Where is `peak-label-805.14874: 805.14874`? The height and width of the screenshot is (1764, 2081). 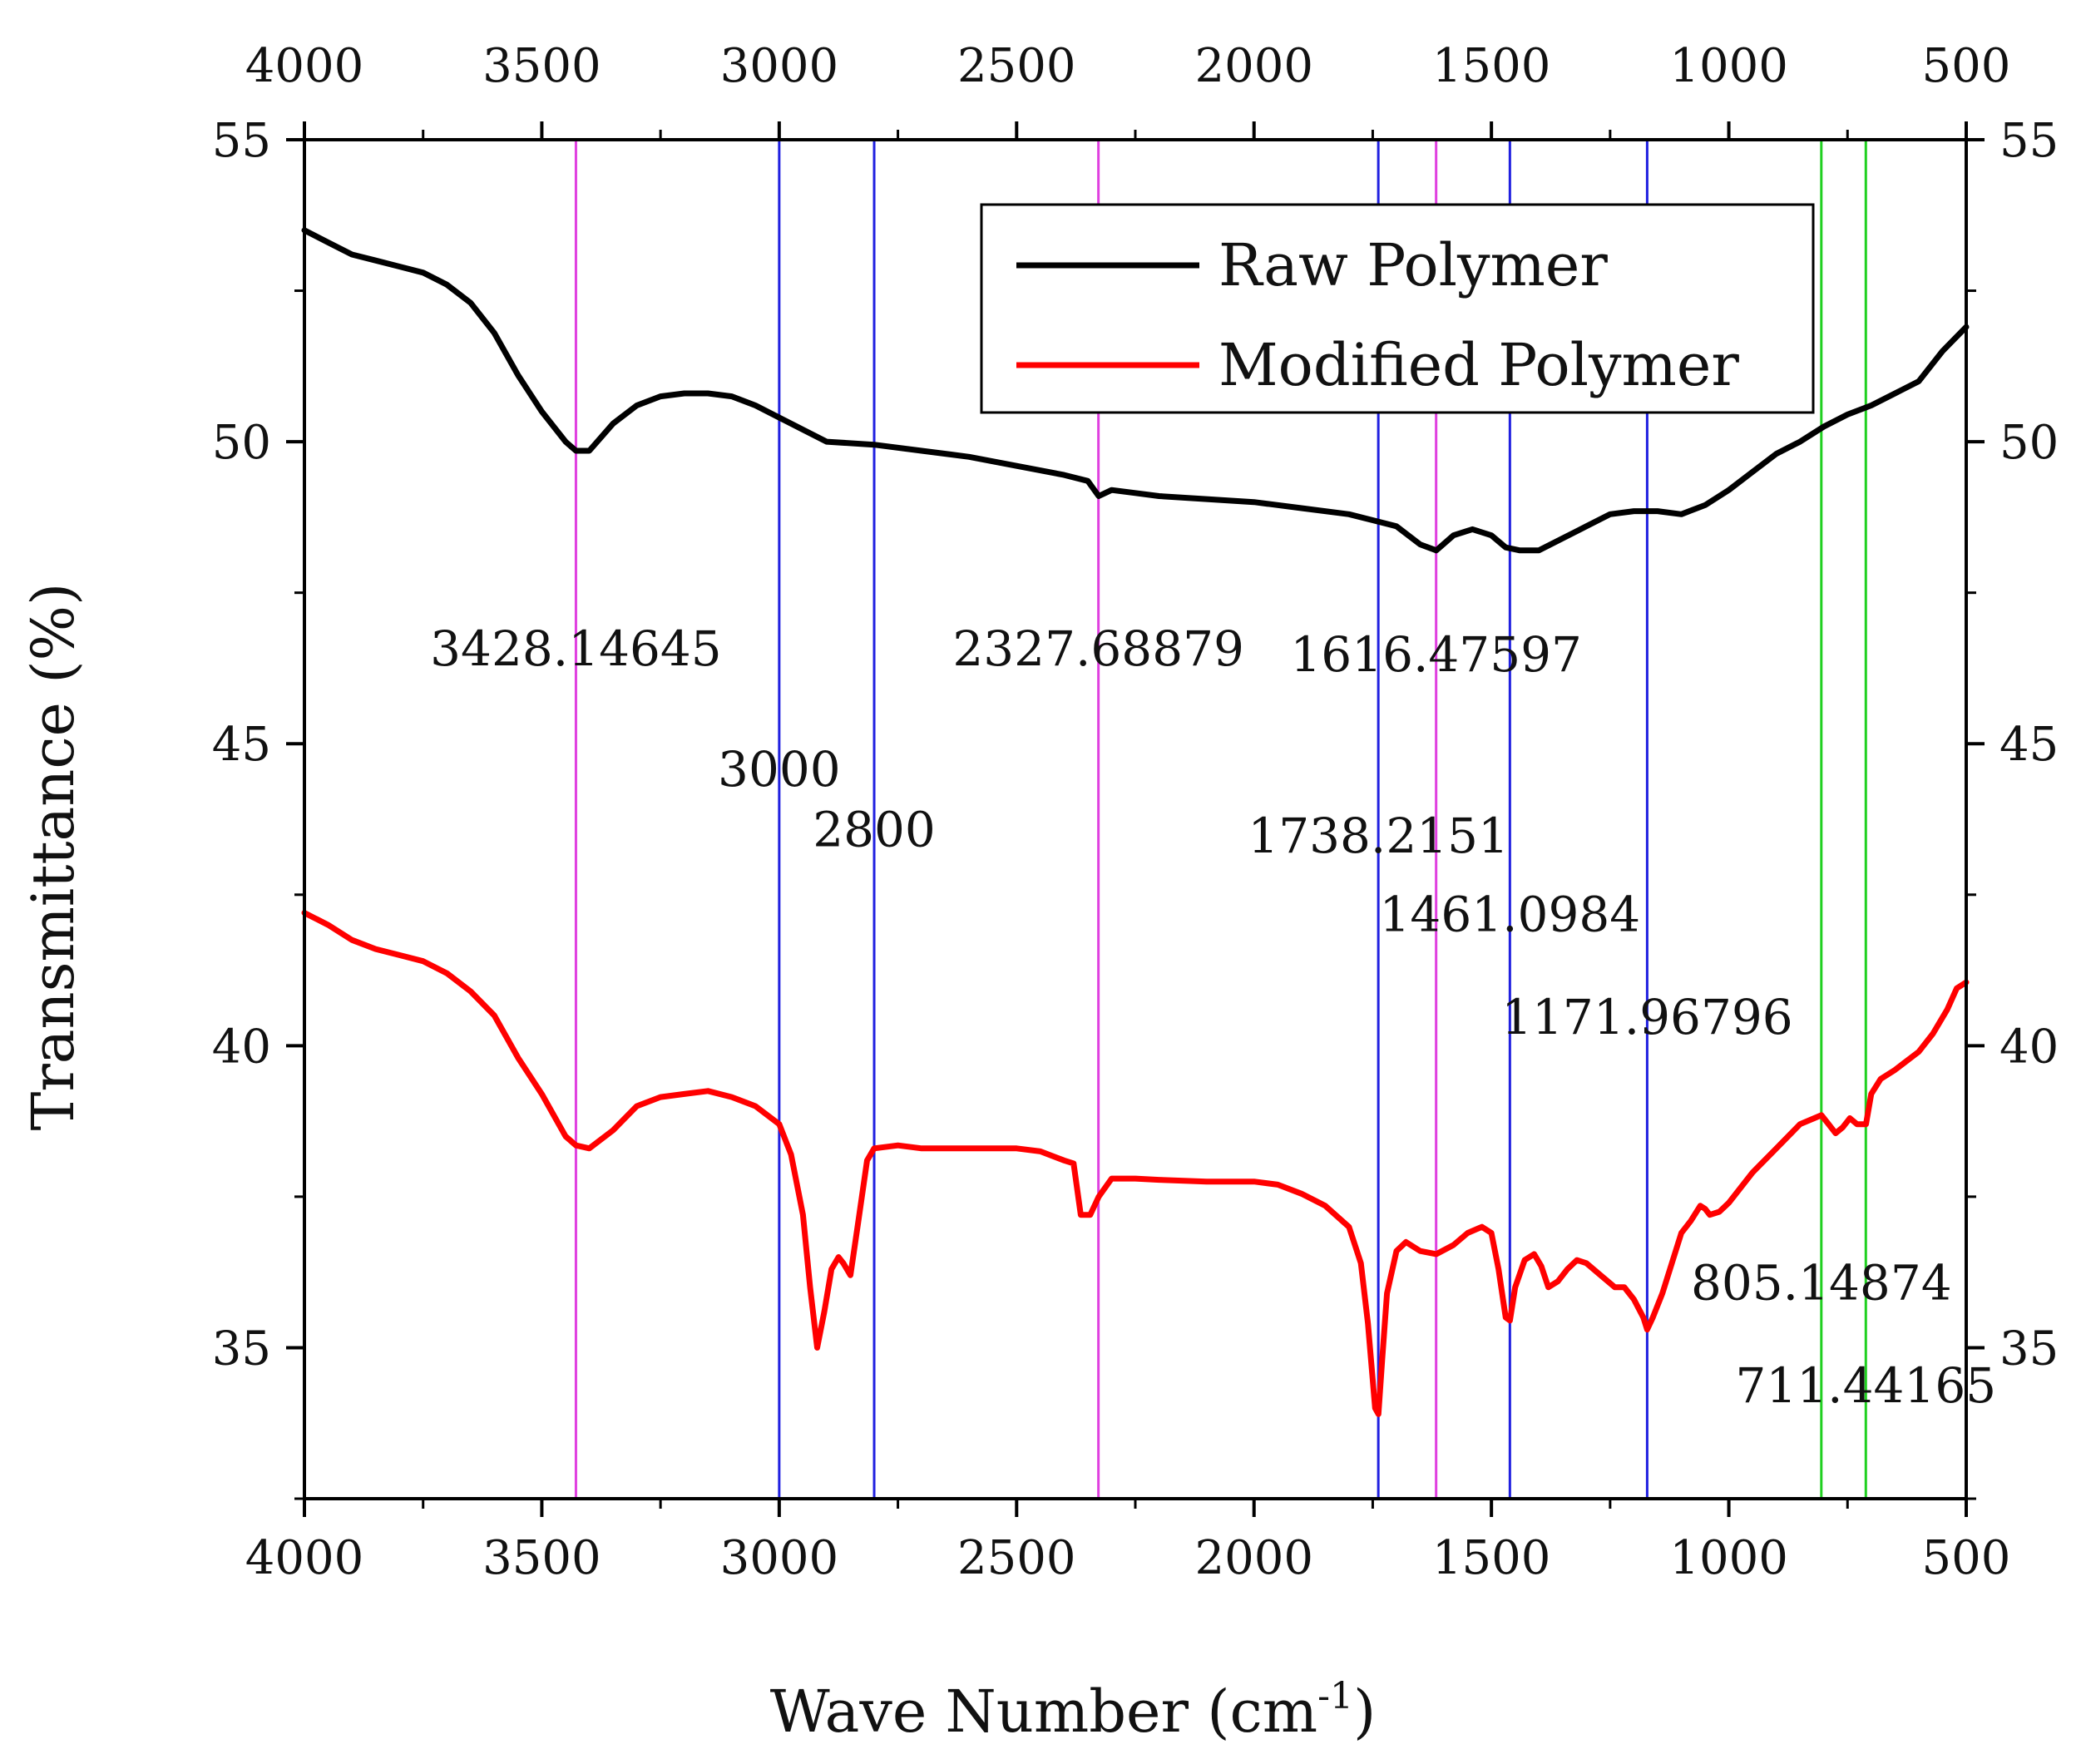
peak-label-805.14874: 805.14874 is located at coordinates (1821, 1282).